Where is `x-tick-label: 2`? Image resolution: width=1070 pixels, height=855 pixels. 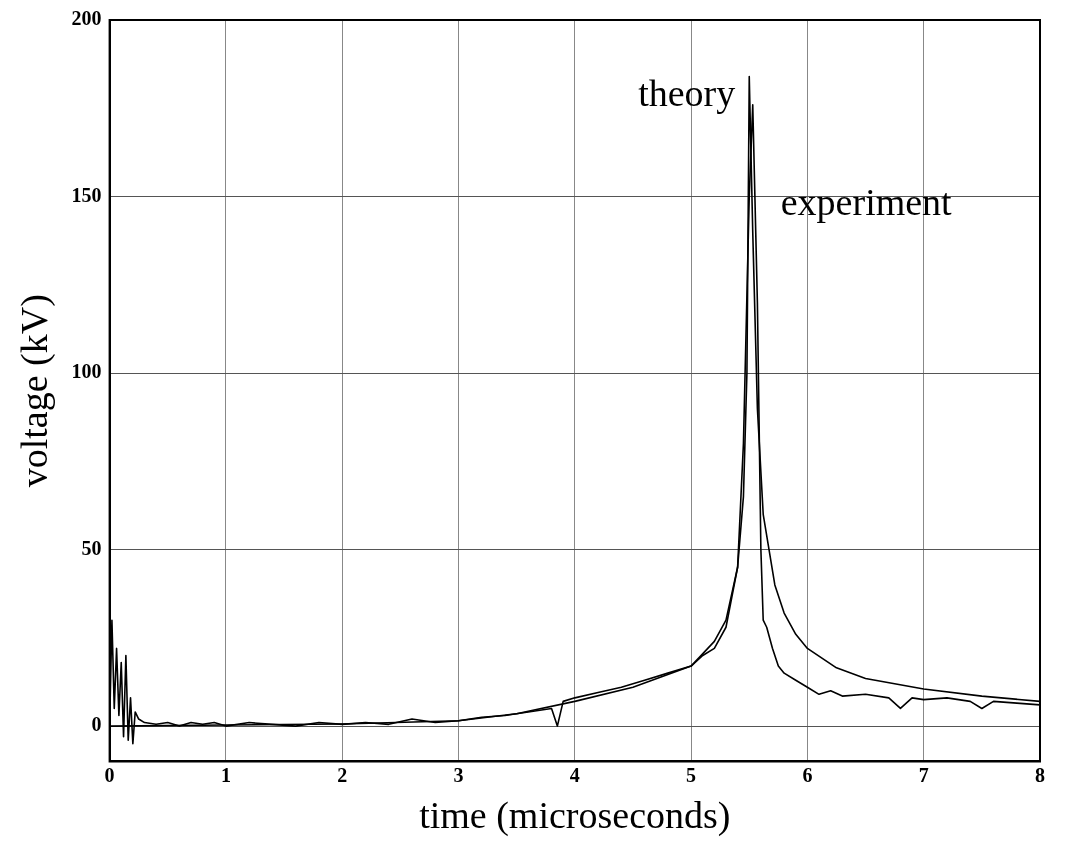 x-tick-label: 2 is located at coordinates (342, 774).